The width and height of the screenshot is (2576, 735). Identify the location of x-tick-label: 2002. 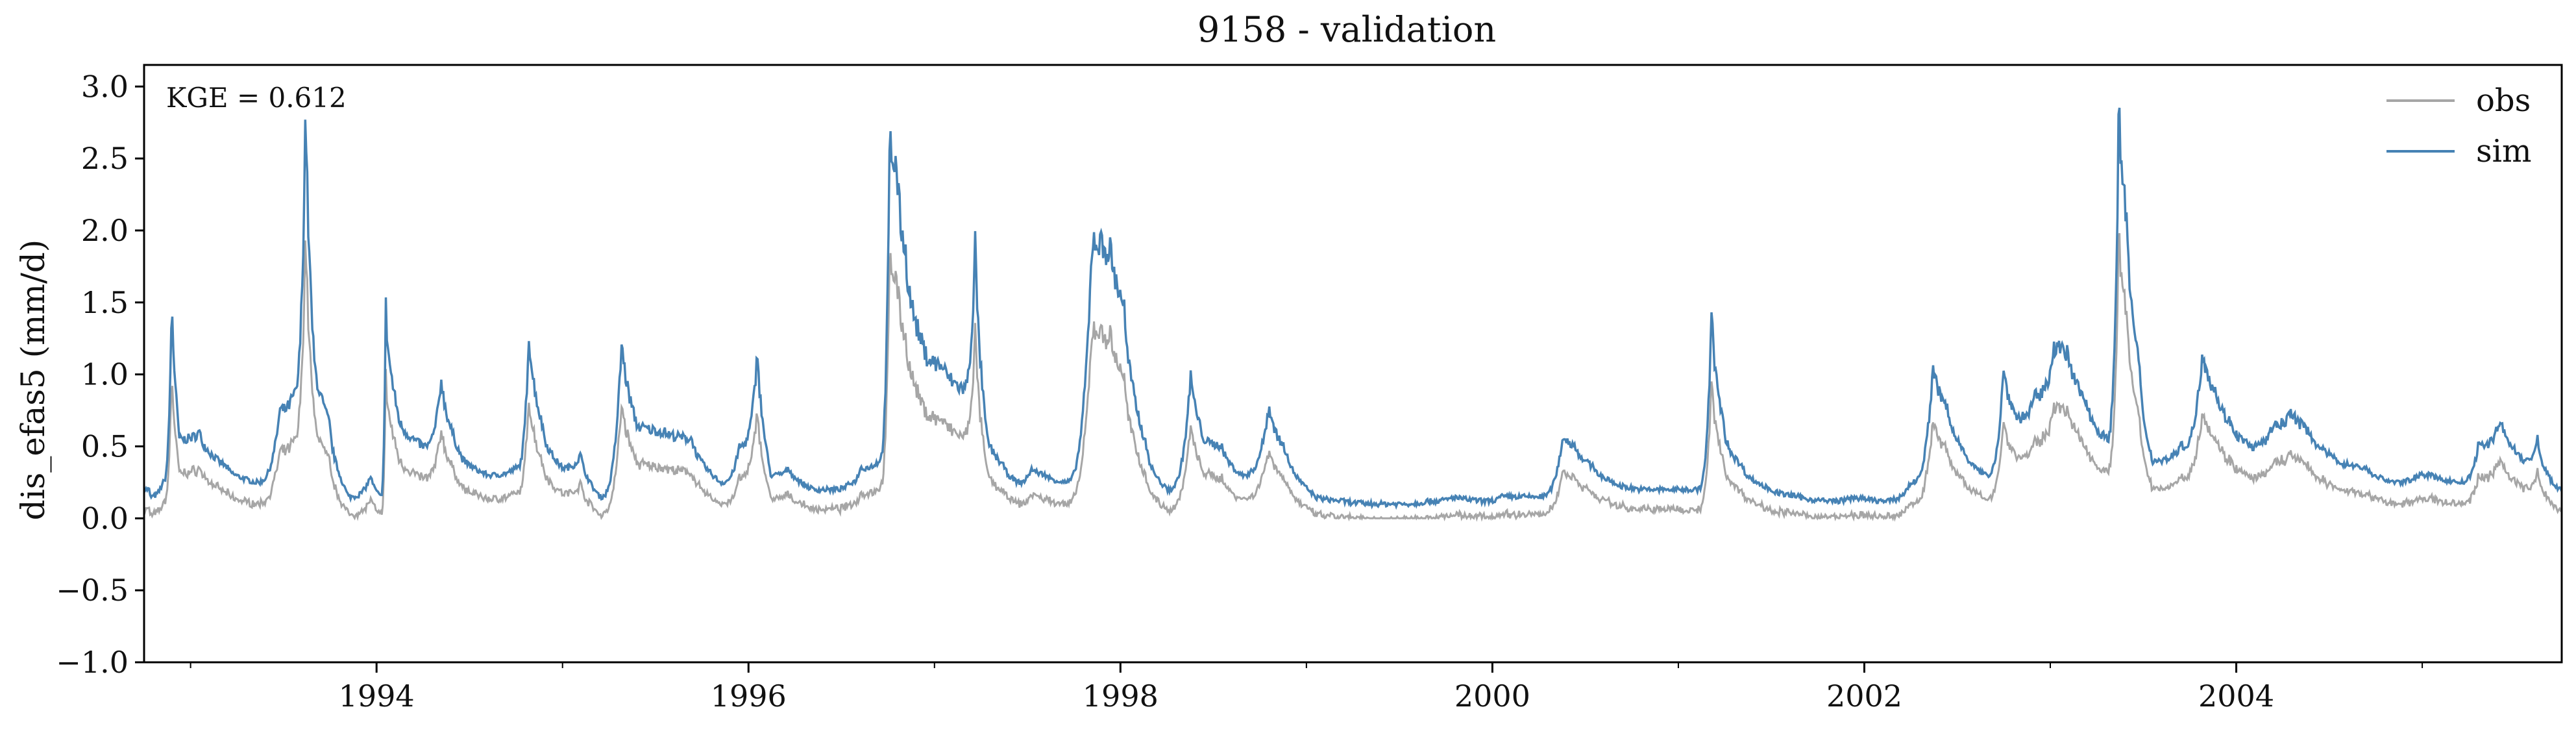
(1864, 696).